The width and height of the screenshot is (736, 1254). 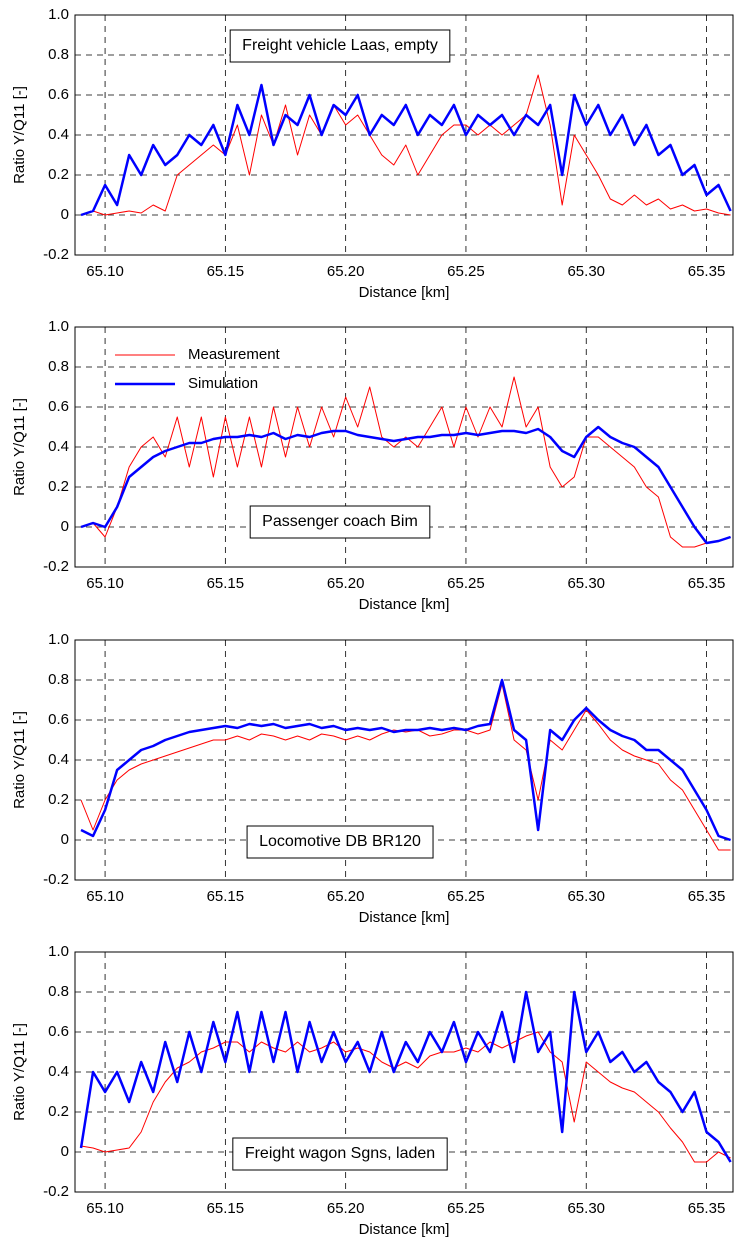 I want to click on annotation-text: Locomotive DB BR120, so click(x=340, y=841).